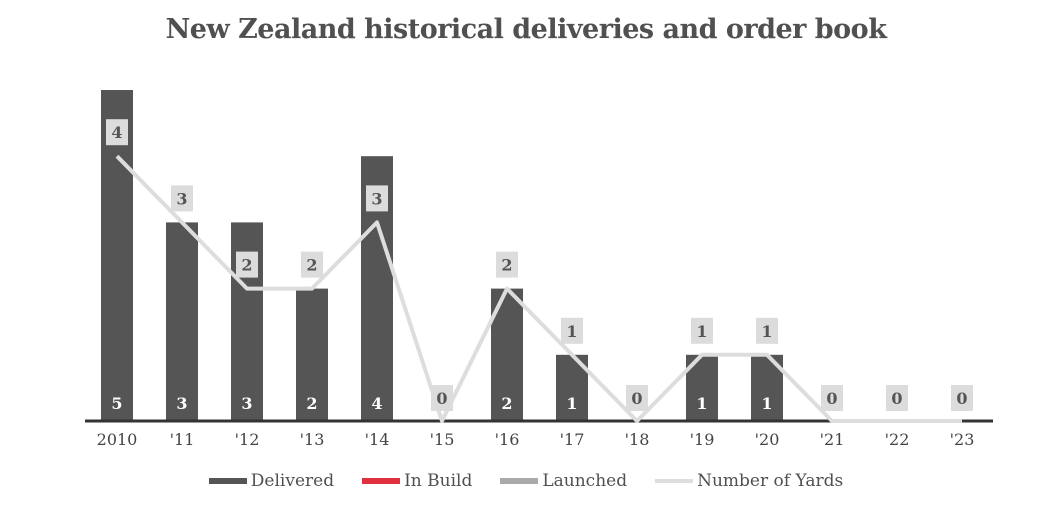  What do you see at coordinates (507, 439) in the screenshot?
I see `x-tick-label-6: '16` at bounding box center [507, 439].